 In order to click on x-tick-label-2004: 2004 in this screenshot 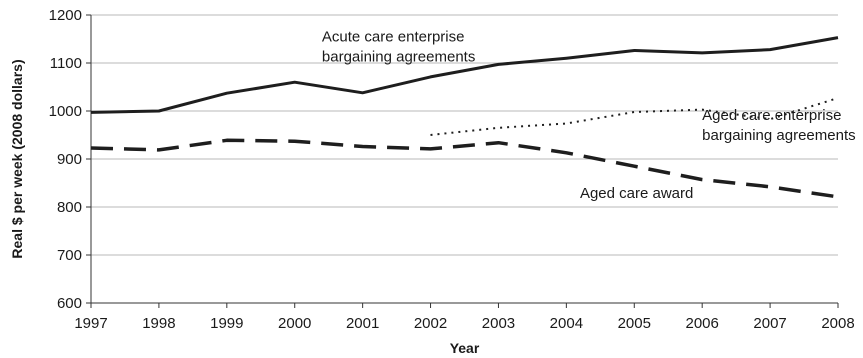, I will do `click(566, 323)`.